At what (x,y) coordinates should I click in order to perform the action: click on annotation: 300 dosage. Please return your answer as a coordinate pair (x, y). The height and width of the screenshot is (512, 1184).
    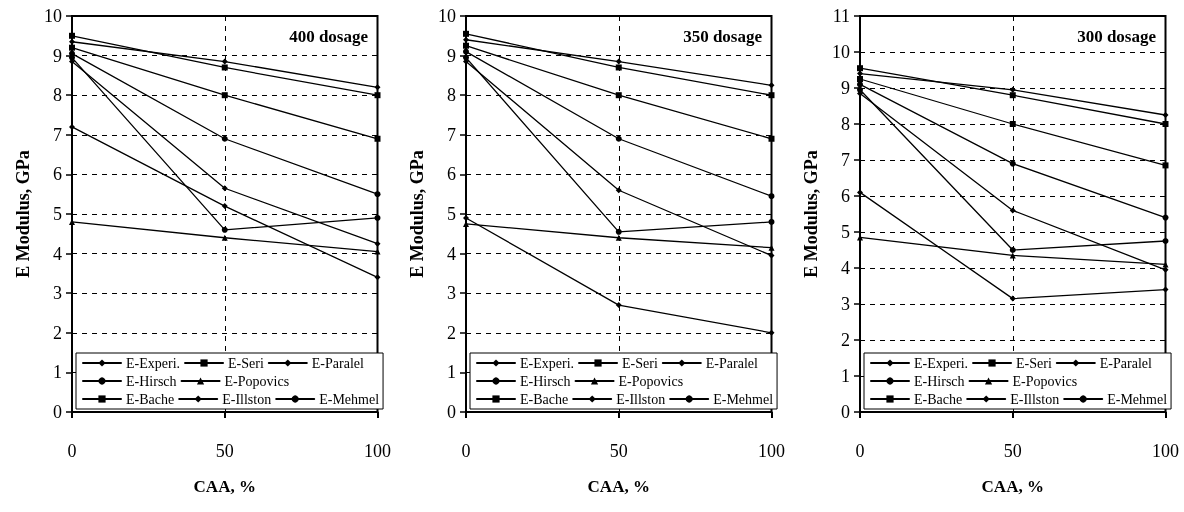
    Looking at the image, I should click on (1117, 36).